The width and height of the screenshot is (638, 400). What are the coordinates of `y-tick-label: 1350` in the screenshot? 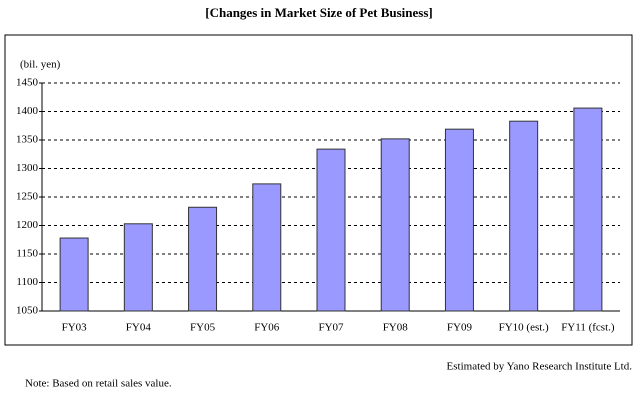 It's located at (27, 140).